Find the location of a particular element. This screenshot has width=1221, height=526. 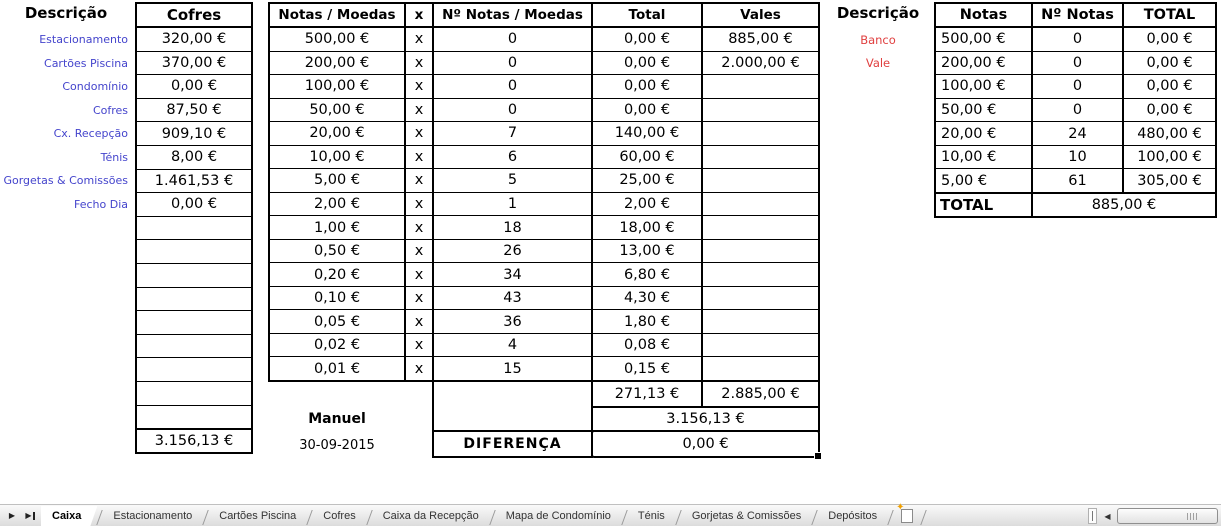

diferenca-label-cell: DIFERENÇA is located at coordinates (512, 444).